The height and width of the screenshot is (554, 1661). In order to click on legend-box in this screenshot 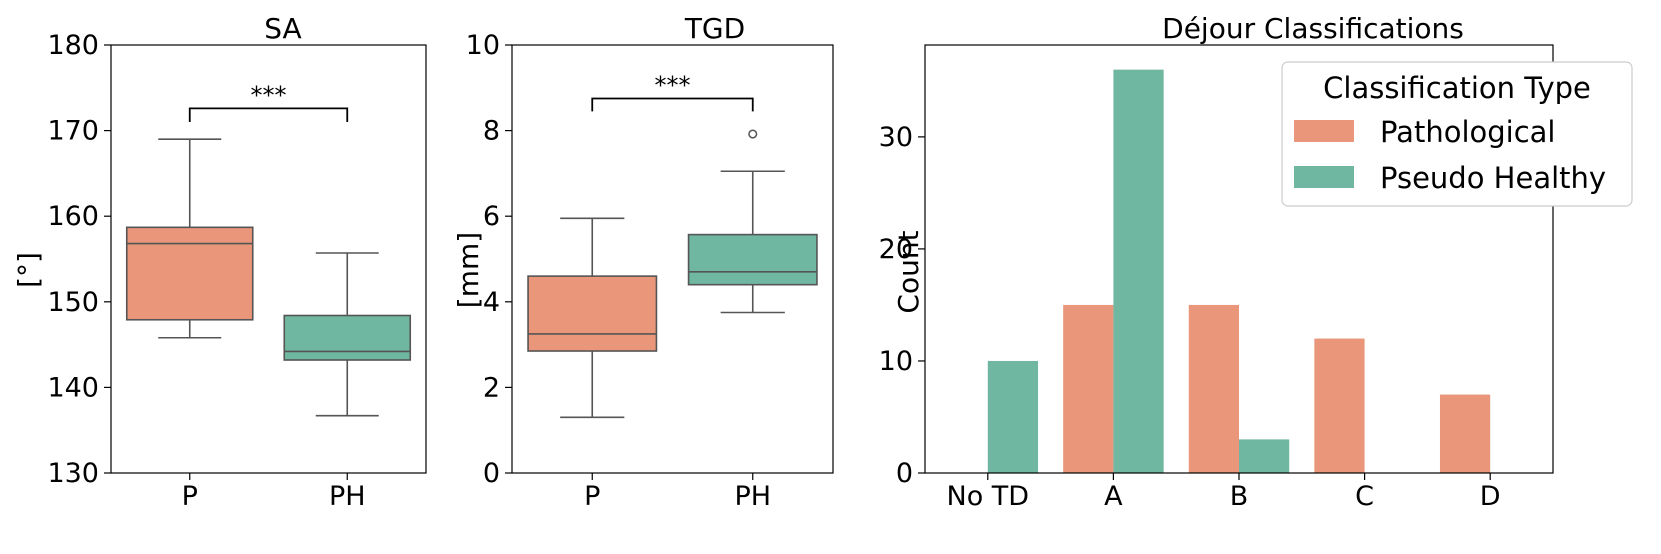, I will do `click(1457, 134)`.